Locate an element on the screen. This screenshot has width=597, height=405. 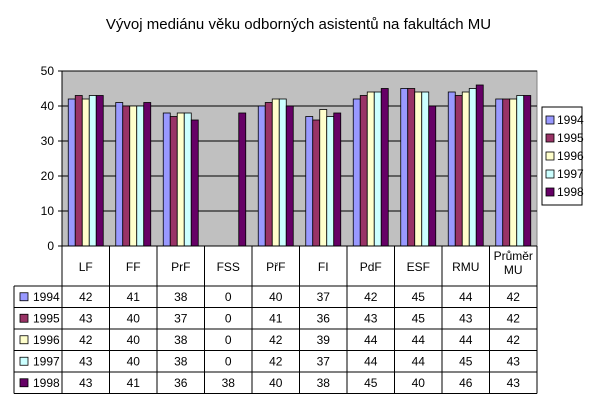
table-series-key-1996 is located at coordinates (24, 340).